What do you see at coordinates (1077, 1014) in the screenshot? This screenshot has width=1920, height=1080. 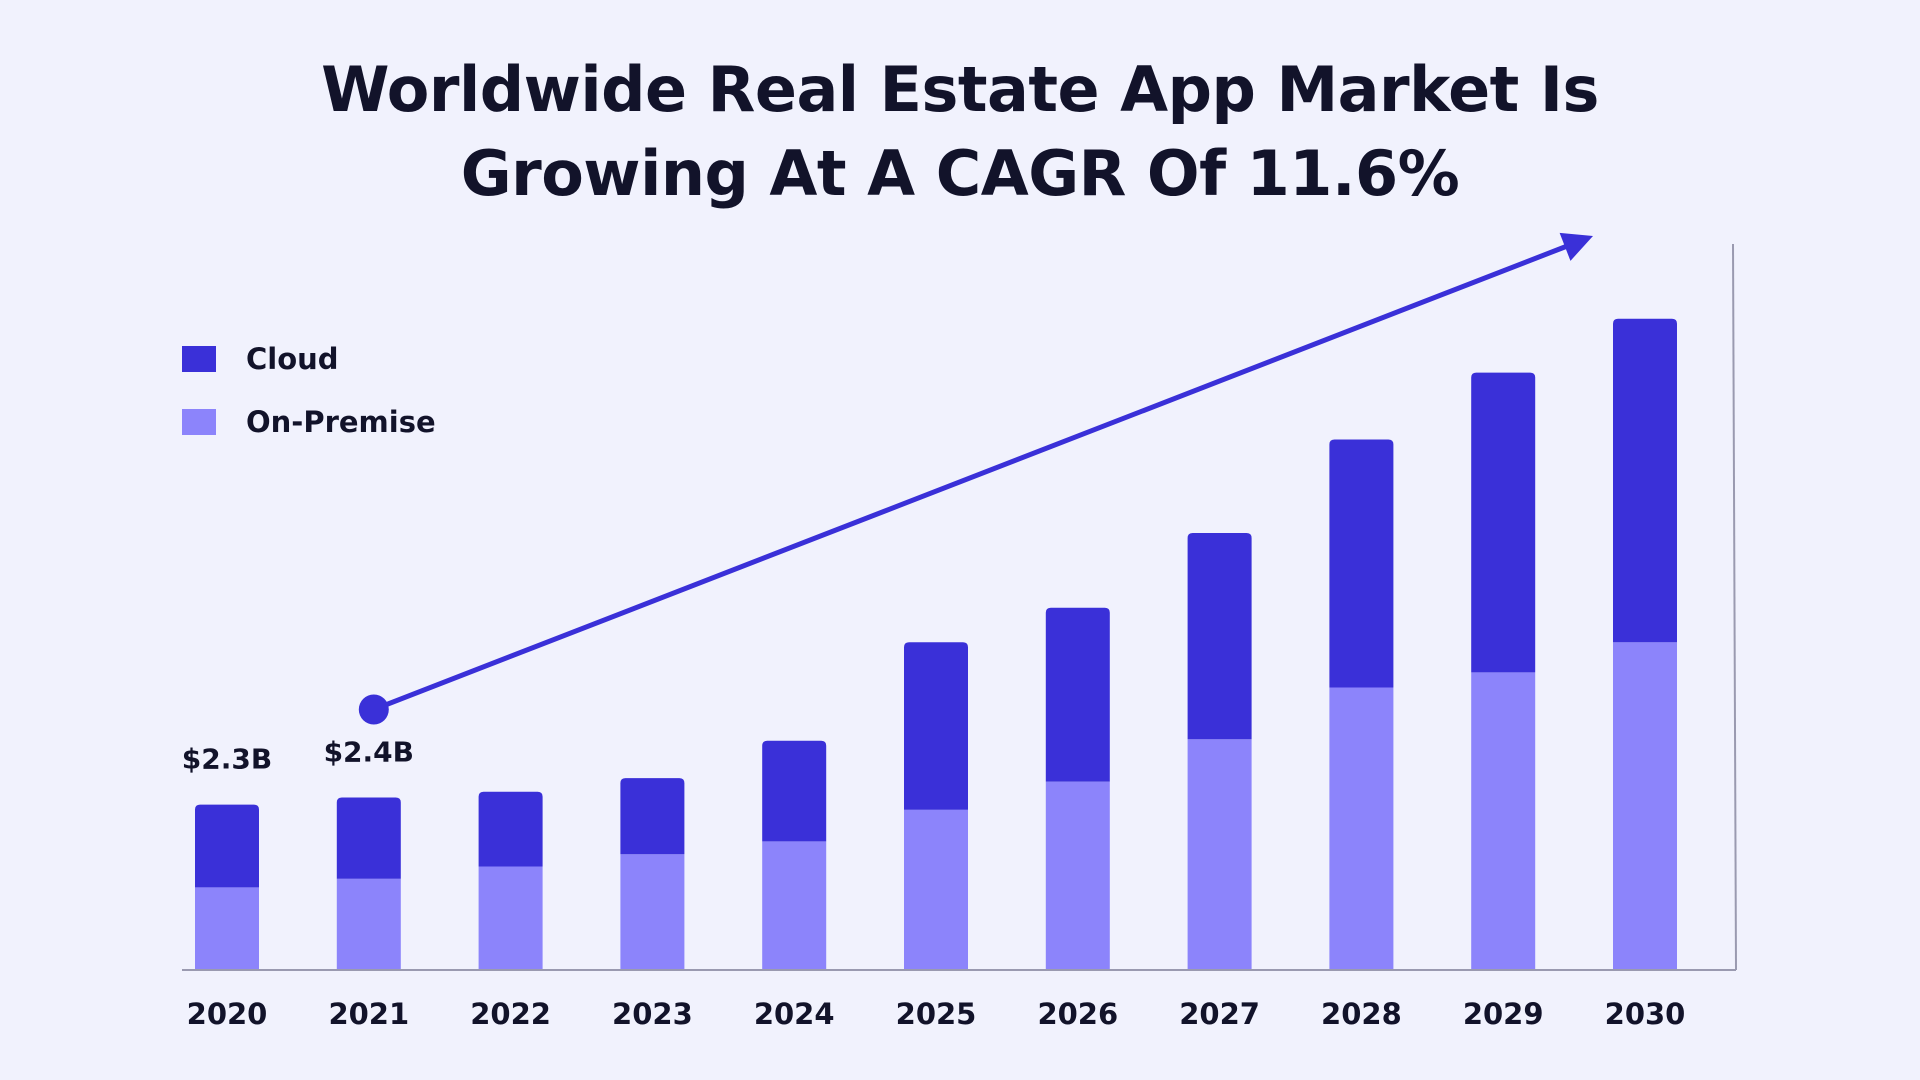 I see `x-tick-label-2026: 2026` at bounding box center [1077, 1014].